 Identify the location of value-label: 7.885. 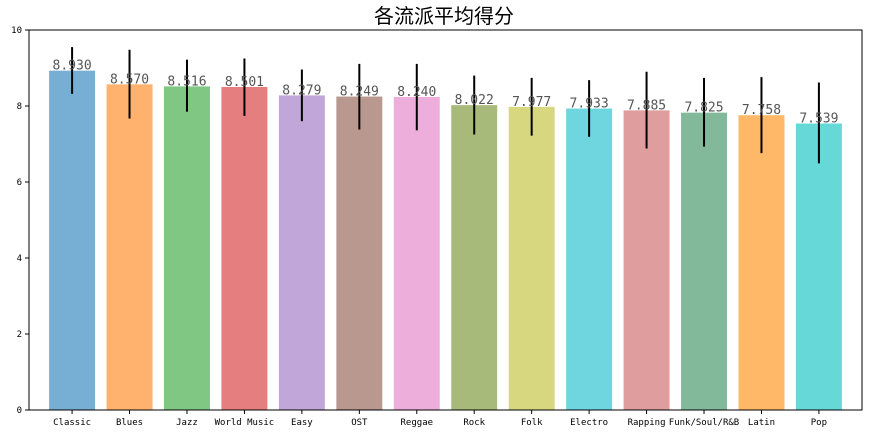
(646, 105).